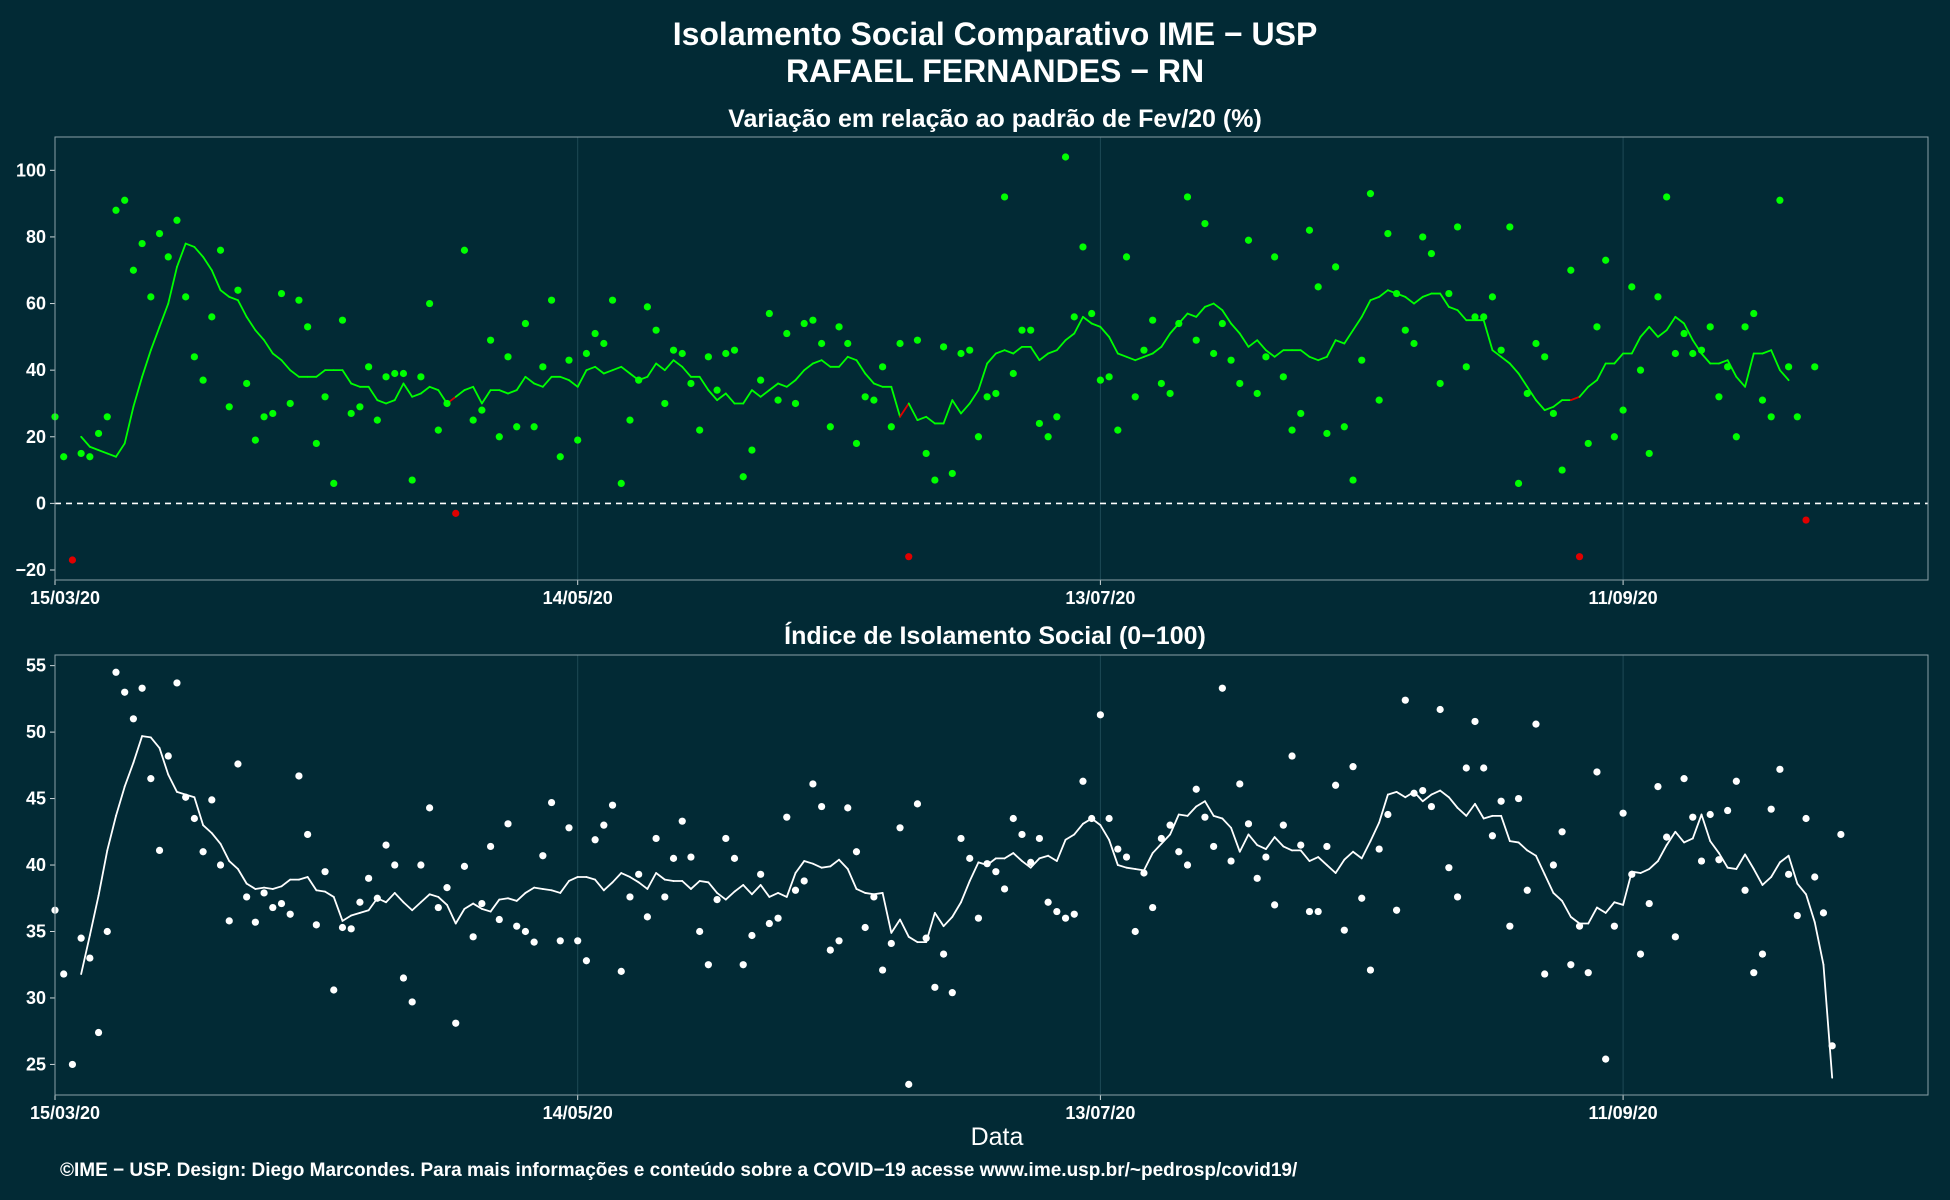  Describe the element at coordinates (31, 170) in the screenshot. I see `y-tick-label: 100` at that location.